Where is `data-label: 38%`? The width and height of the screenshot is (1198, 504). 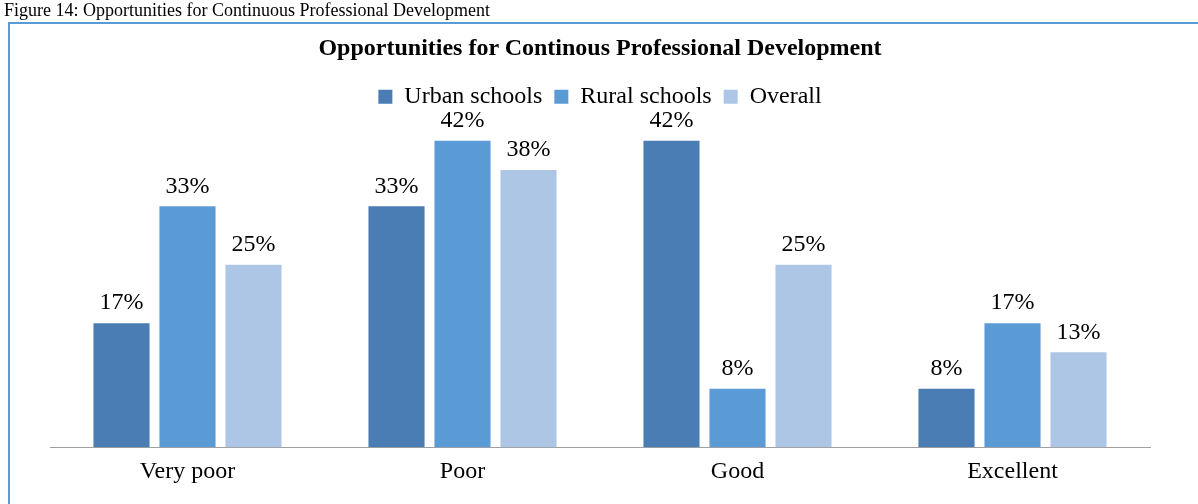
data-label: 38% is located at coordinates (528, 148).